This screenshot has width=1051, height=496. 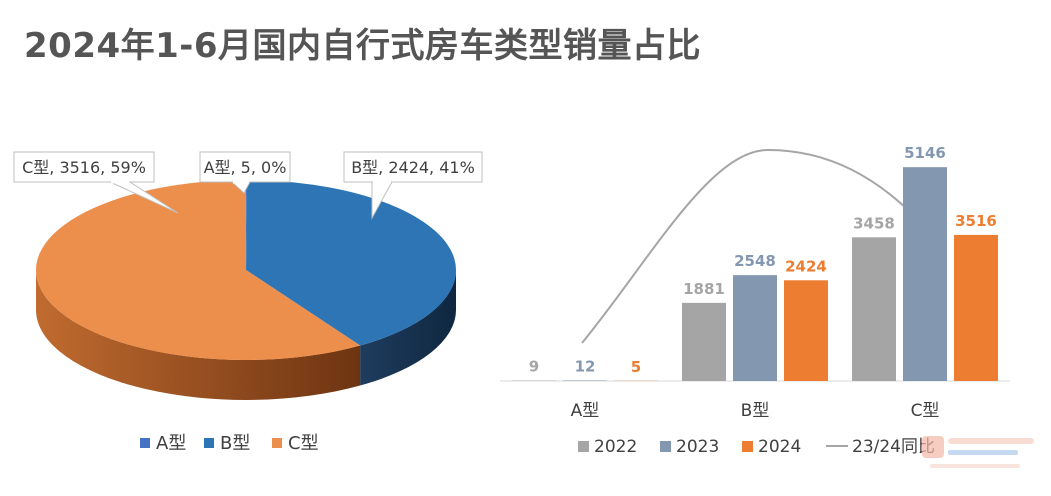 I want to click on x-tick-C型: C型, so click(x=925, y=411).